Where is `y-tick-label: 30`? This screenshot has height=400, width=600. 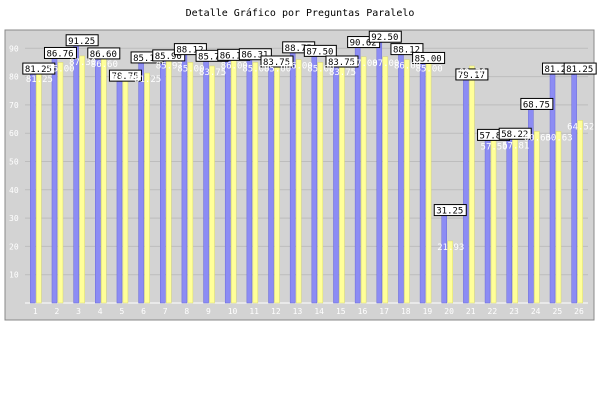 y-tick-label: 30 is located at coordinates (14, 218).